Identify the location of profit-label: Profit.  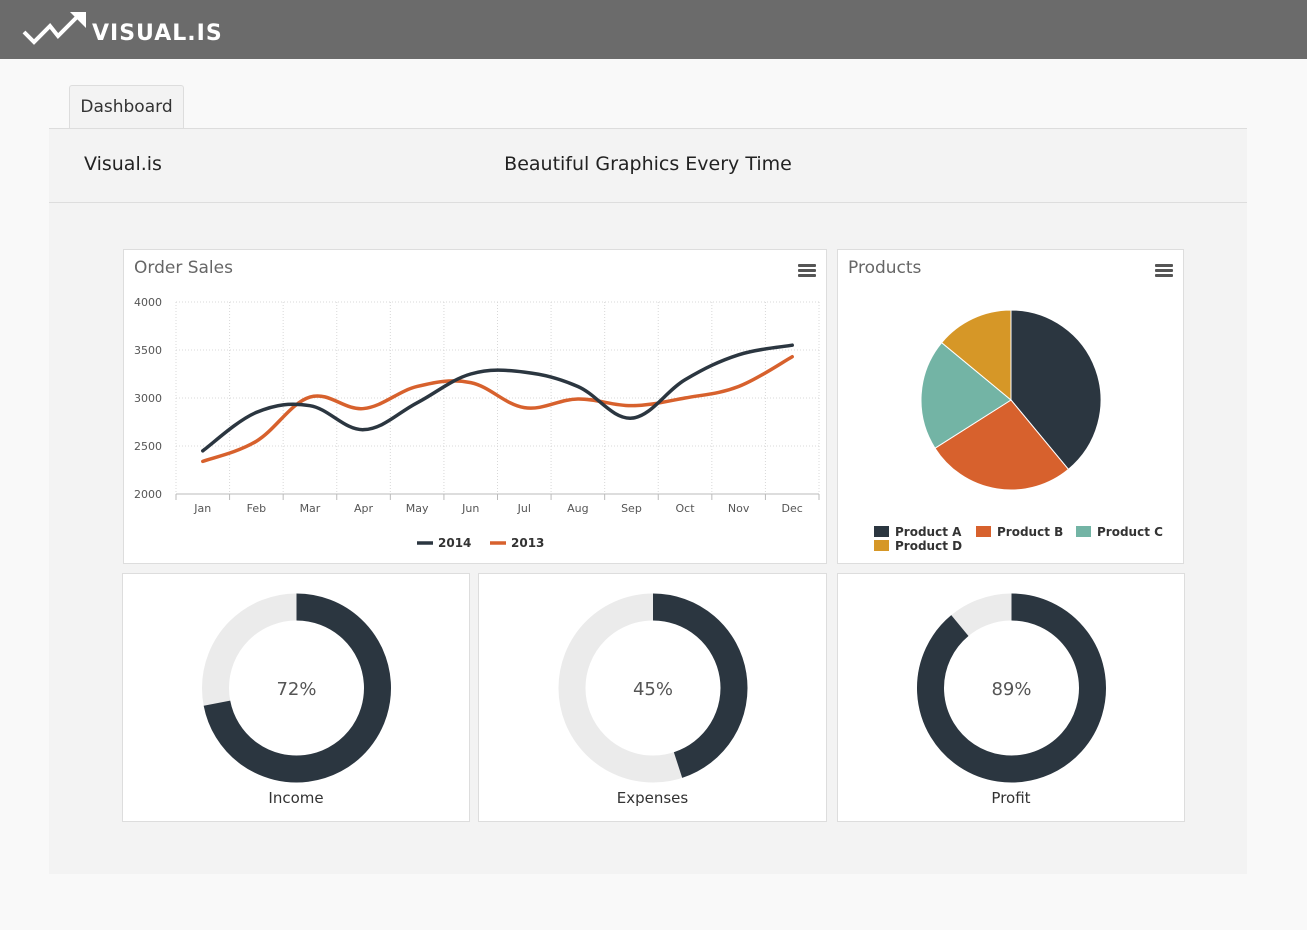
(1011, 798).